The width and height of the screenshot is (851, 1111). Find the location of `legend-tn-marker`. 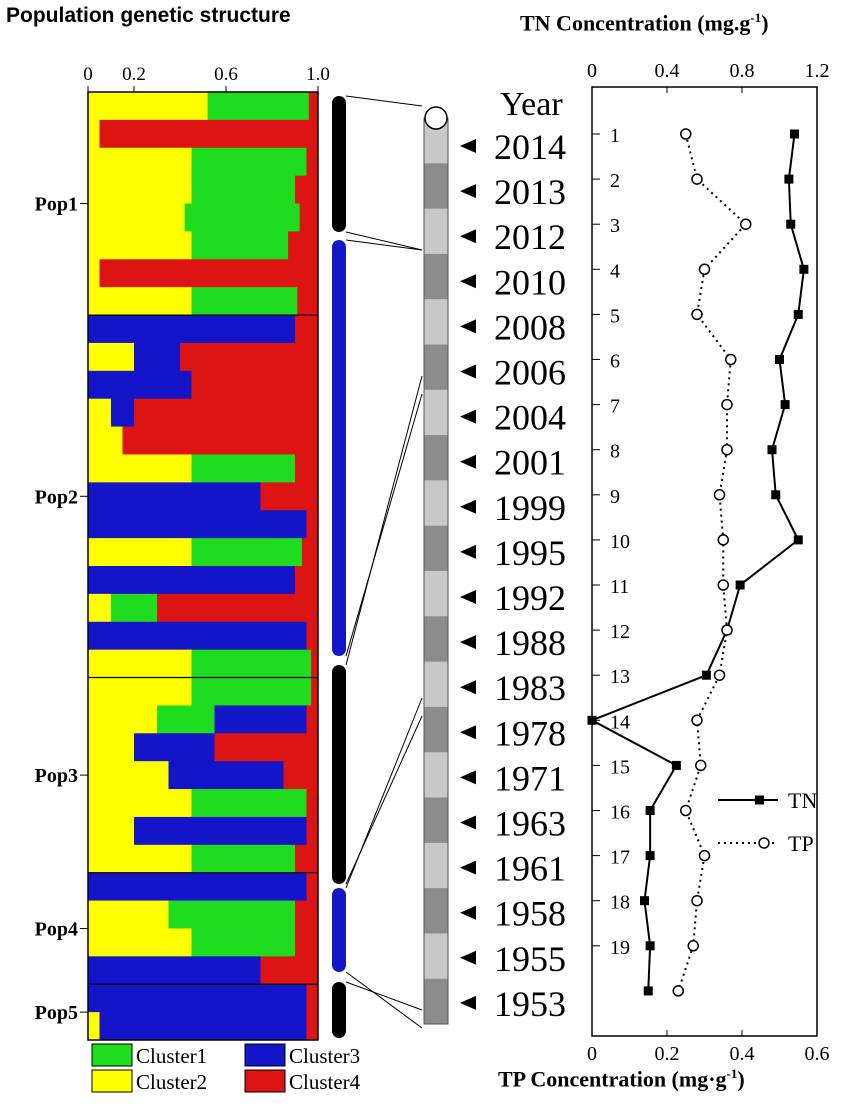

legend-tn-marker is located at coordinates (759, 800).